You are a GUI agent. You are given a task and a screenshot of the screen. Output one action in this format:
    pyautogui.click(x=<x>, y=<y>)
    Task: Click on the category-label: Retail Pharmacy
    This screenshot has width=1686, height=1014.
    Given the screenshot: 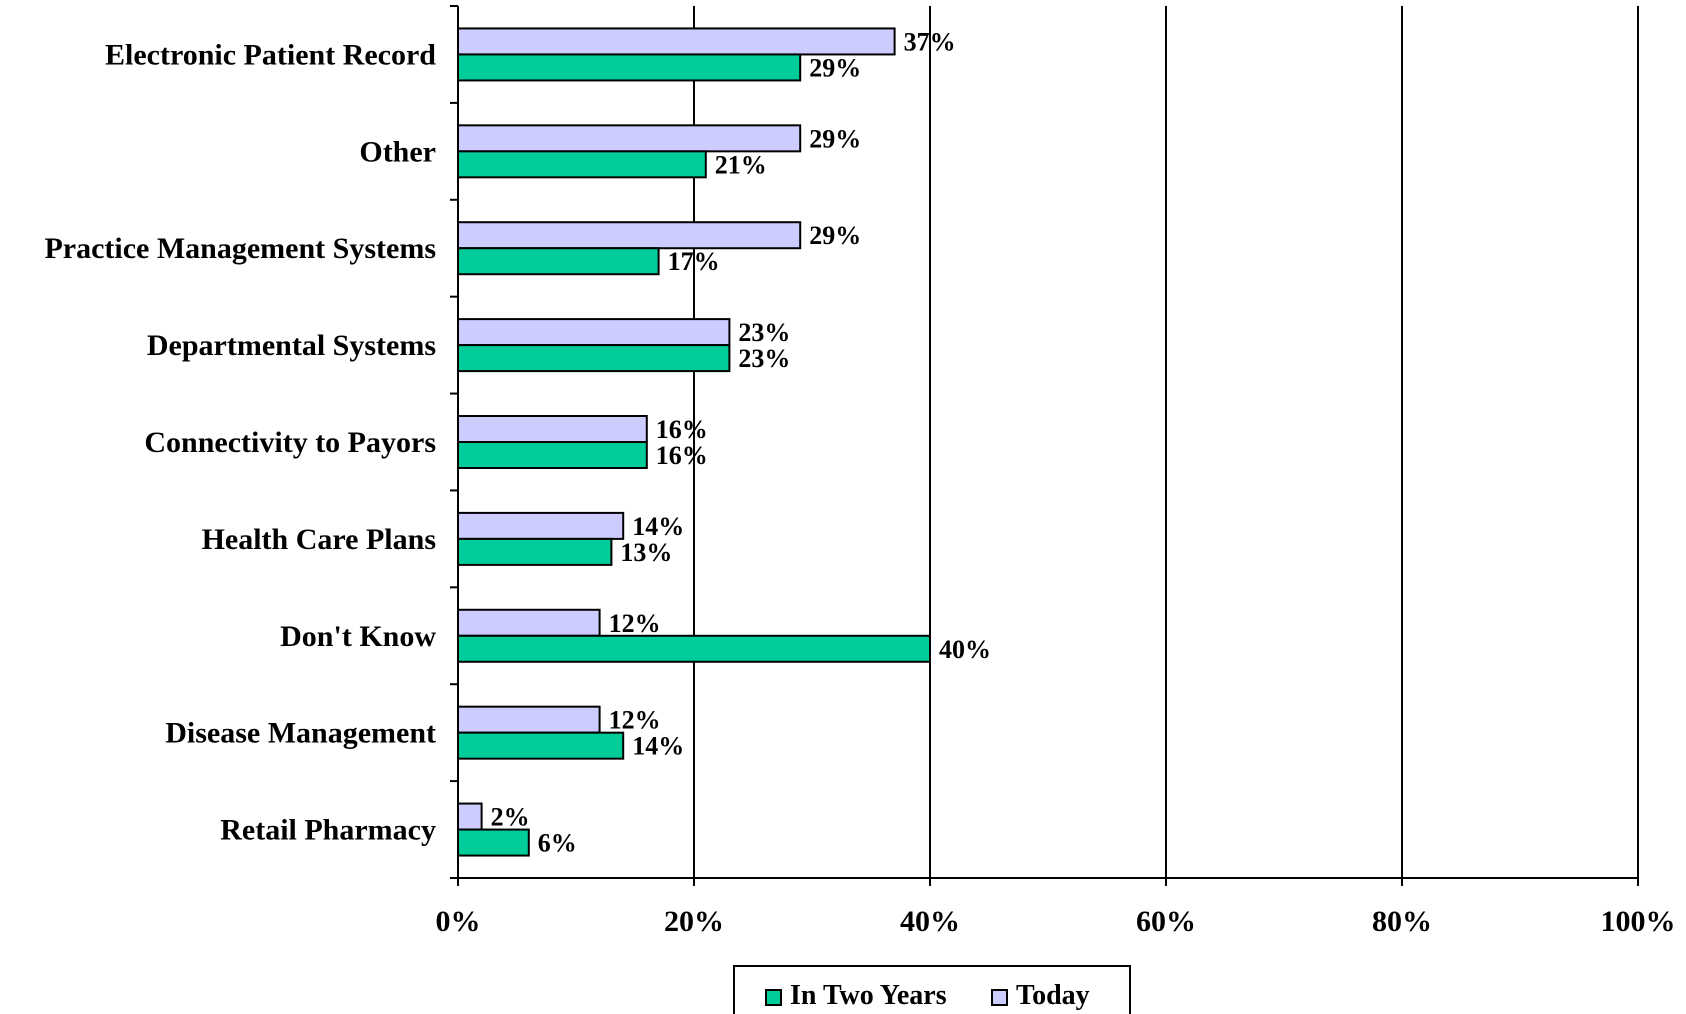 What is the action you would take?
    pyautogui.click(x=328, y=830)
    